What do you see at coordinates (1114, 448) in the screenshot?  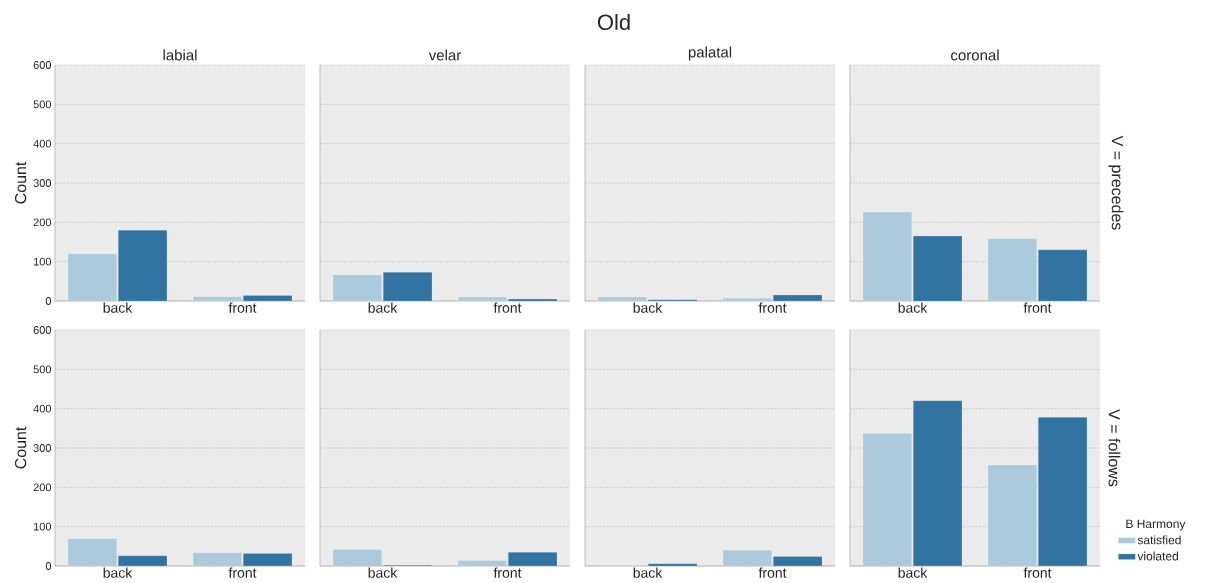 I see `y2-axis-title: V = follows` at bounding box center [1114, 448].